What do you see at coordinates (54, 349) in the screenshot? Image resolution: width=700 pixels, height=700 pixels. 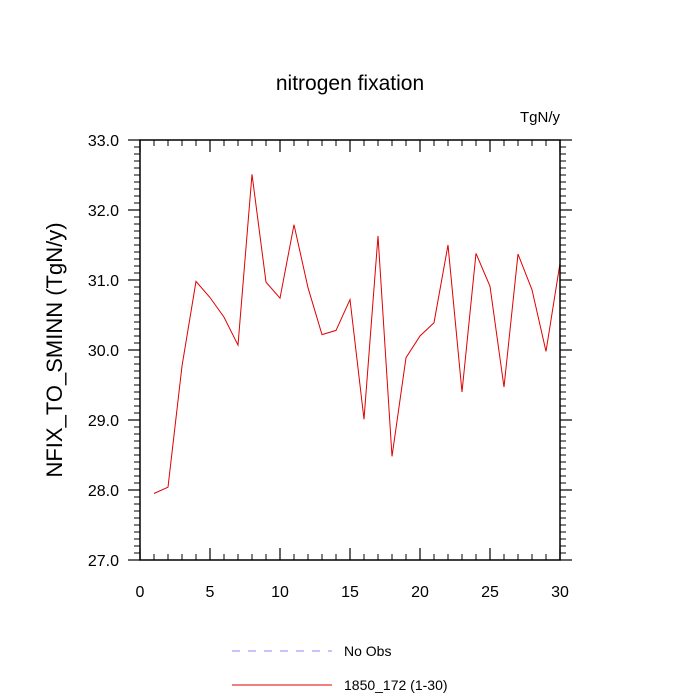 I see `y-axis-label: NFIX_TO_SMINN (TgN/y)` at bounding box center [54, 349].